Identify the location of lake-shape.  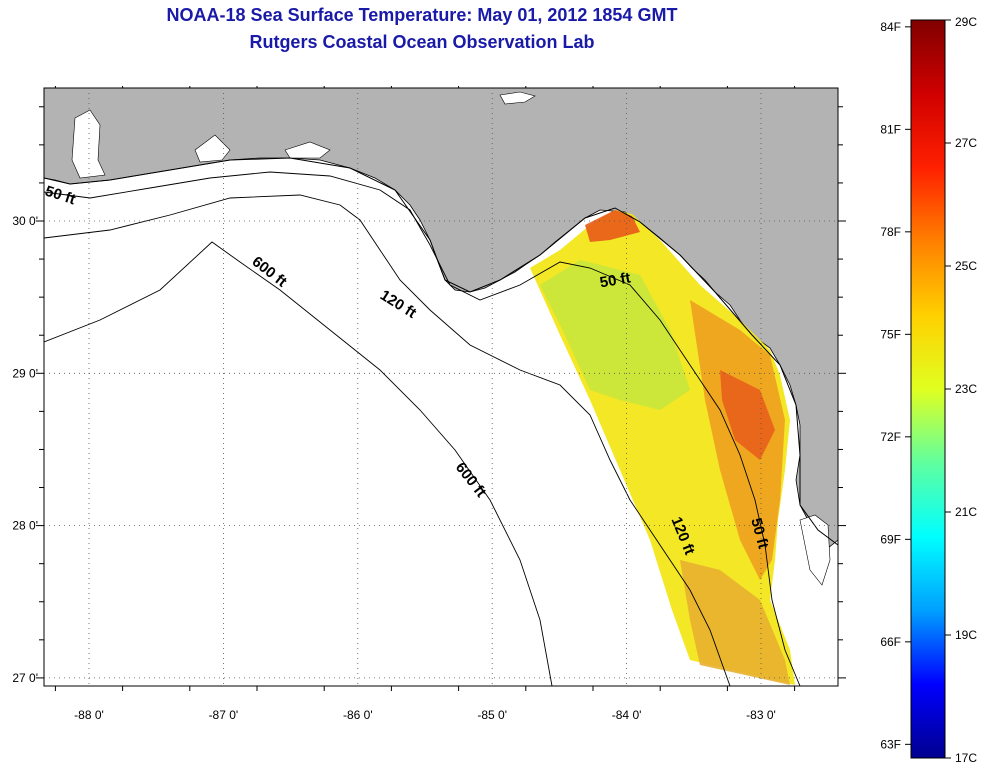
(517, 98).